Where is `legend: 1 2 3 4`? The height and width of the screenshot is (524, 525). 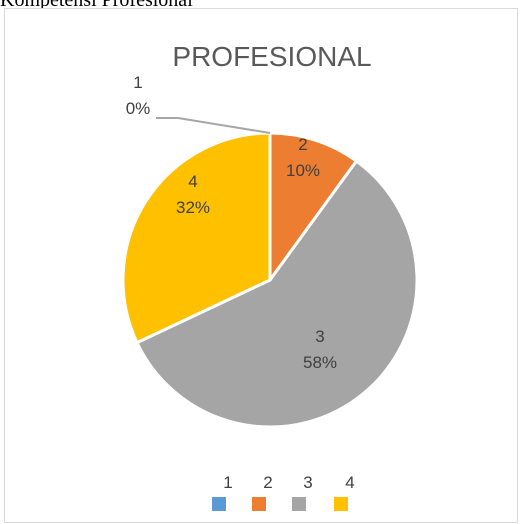 legend: 1 2 3 4 is located at coordinates (283, 492).